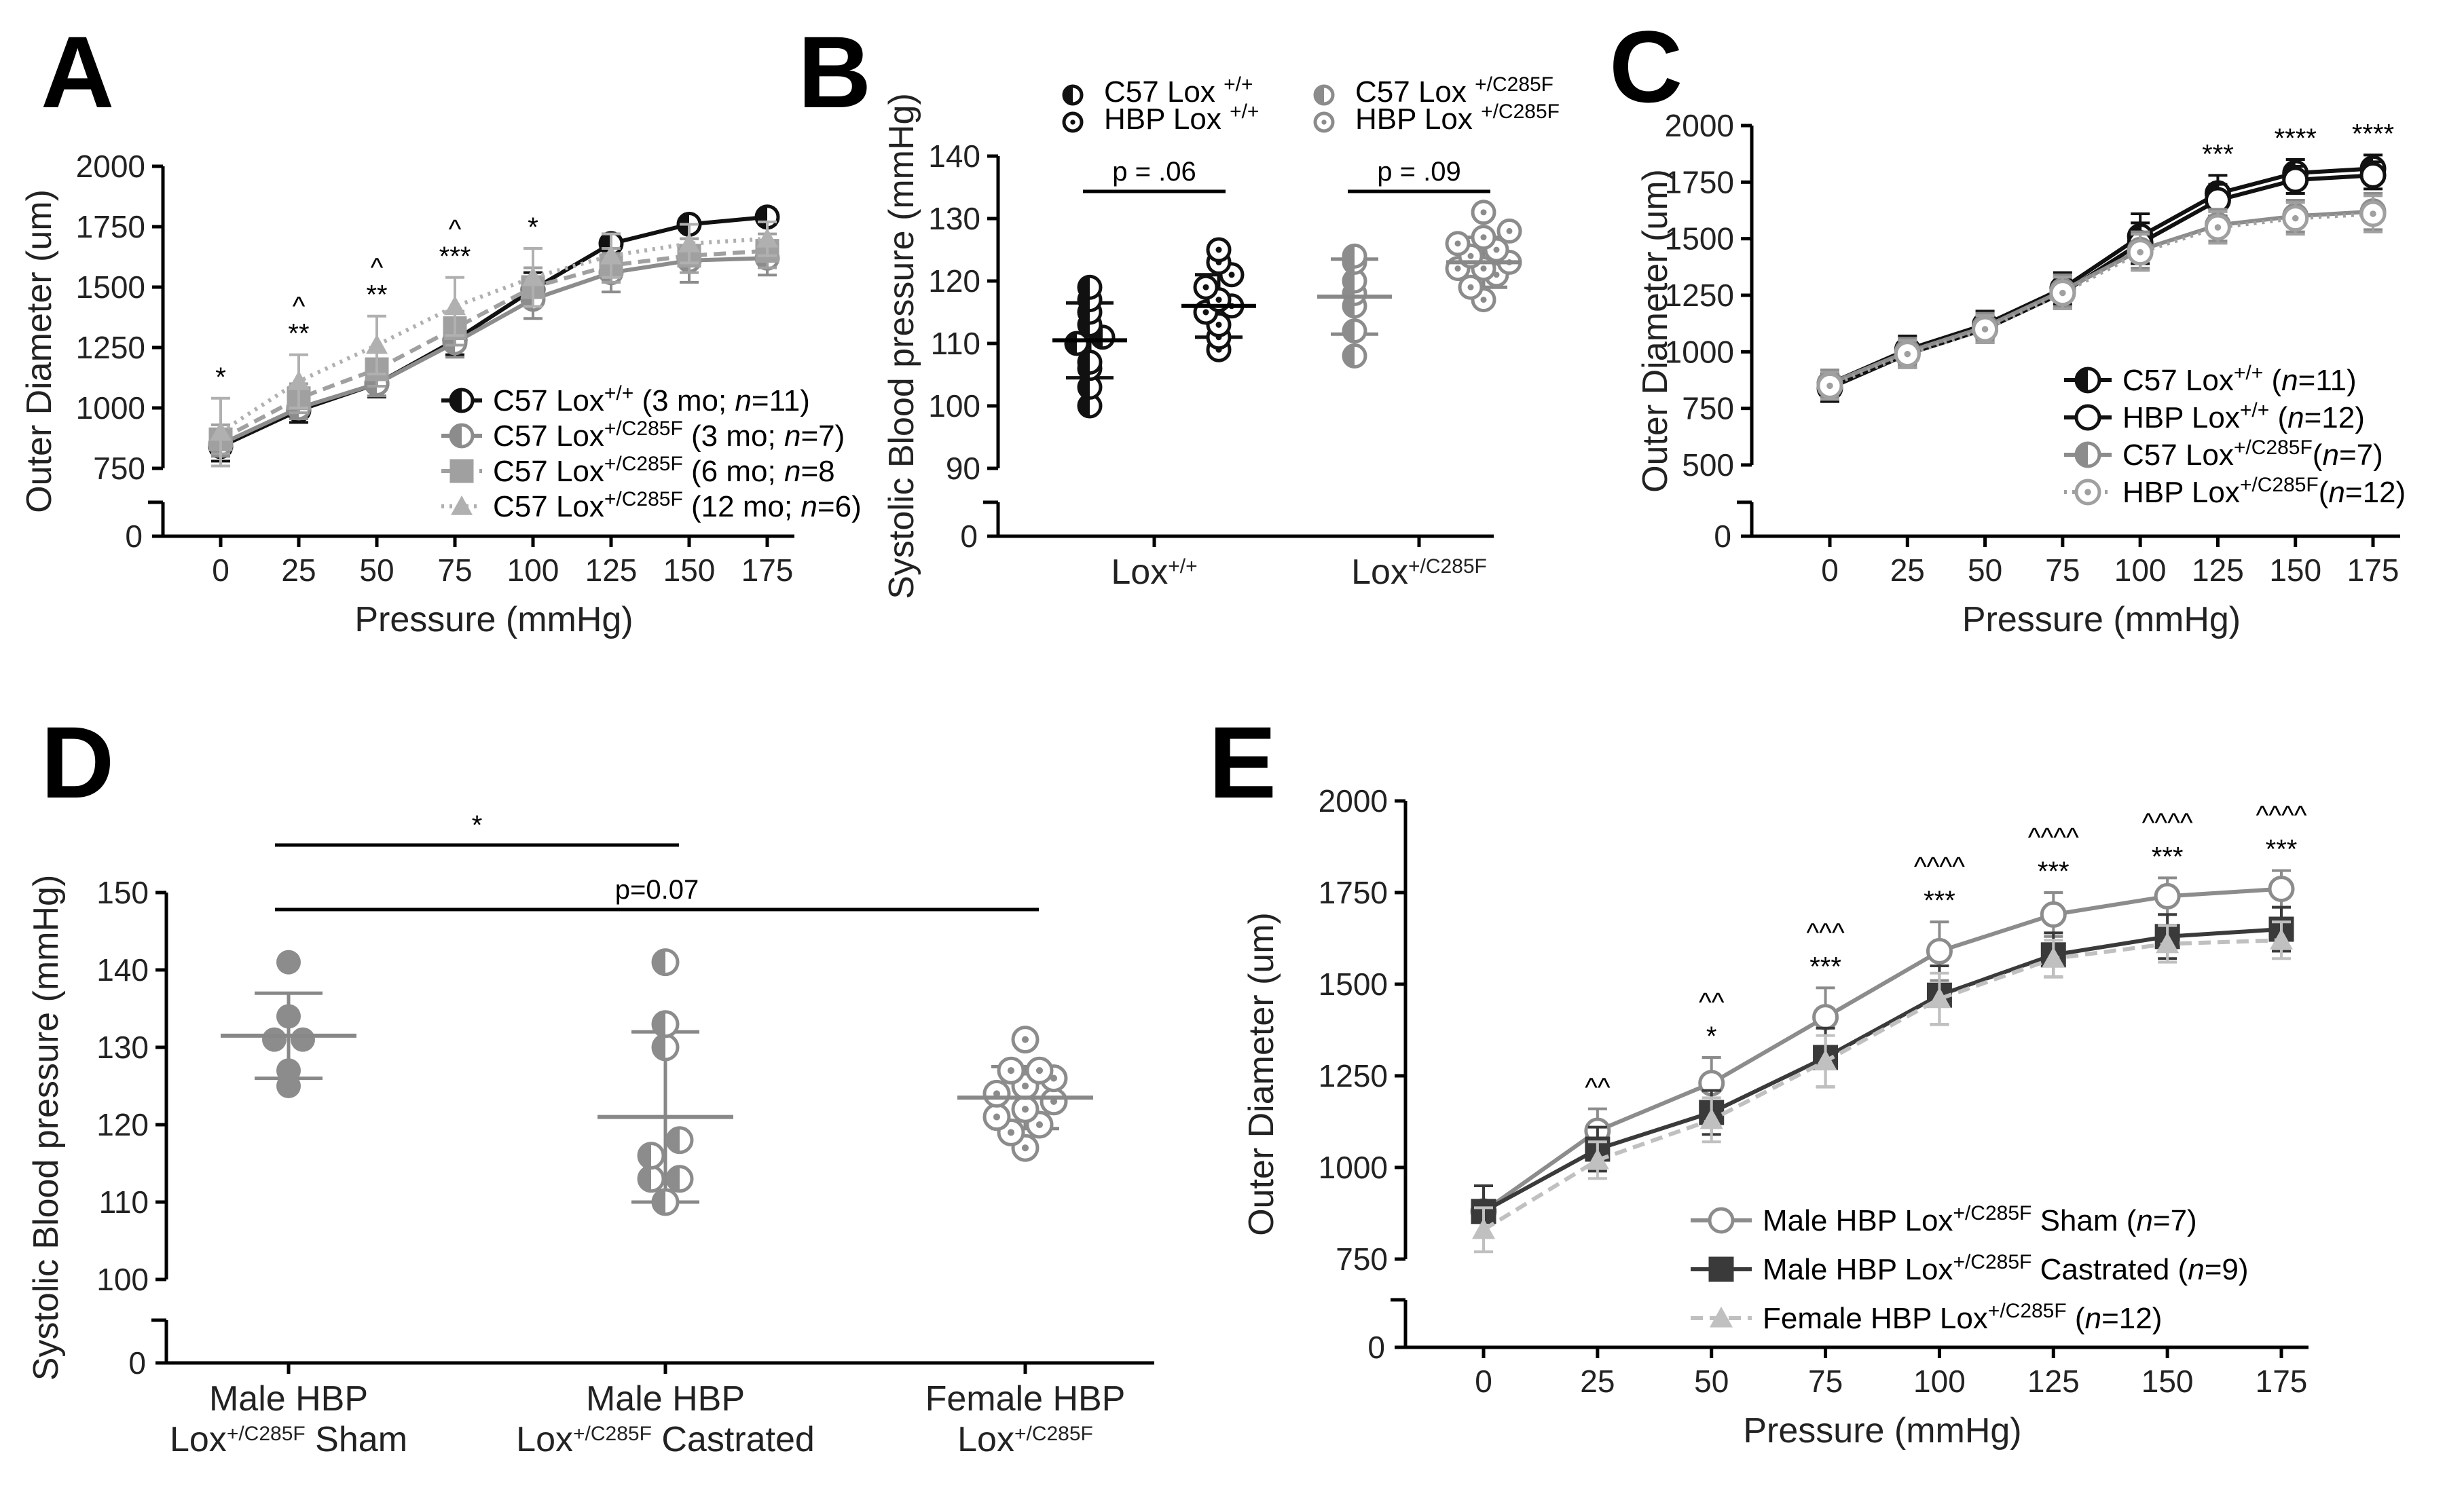 Image resolution: width=2464 pixels, height=1498 pixels. What do you see at coordinates (122, 1279) in the screenshot?
I see `y-tick-label: 100` at bounding box center [122, 1279].